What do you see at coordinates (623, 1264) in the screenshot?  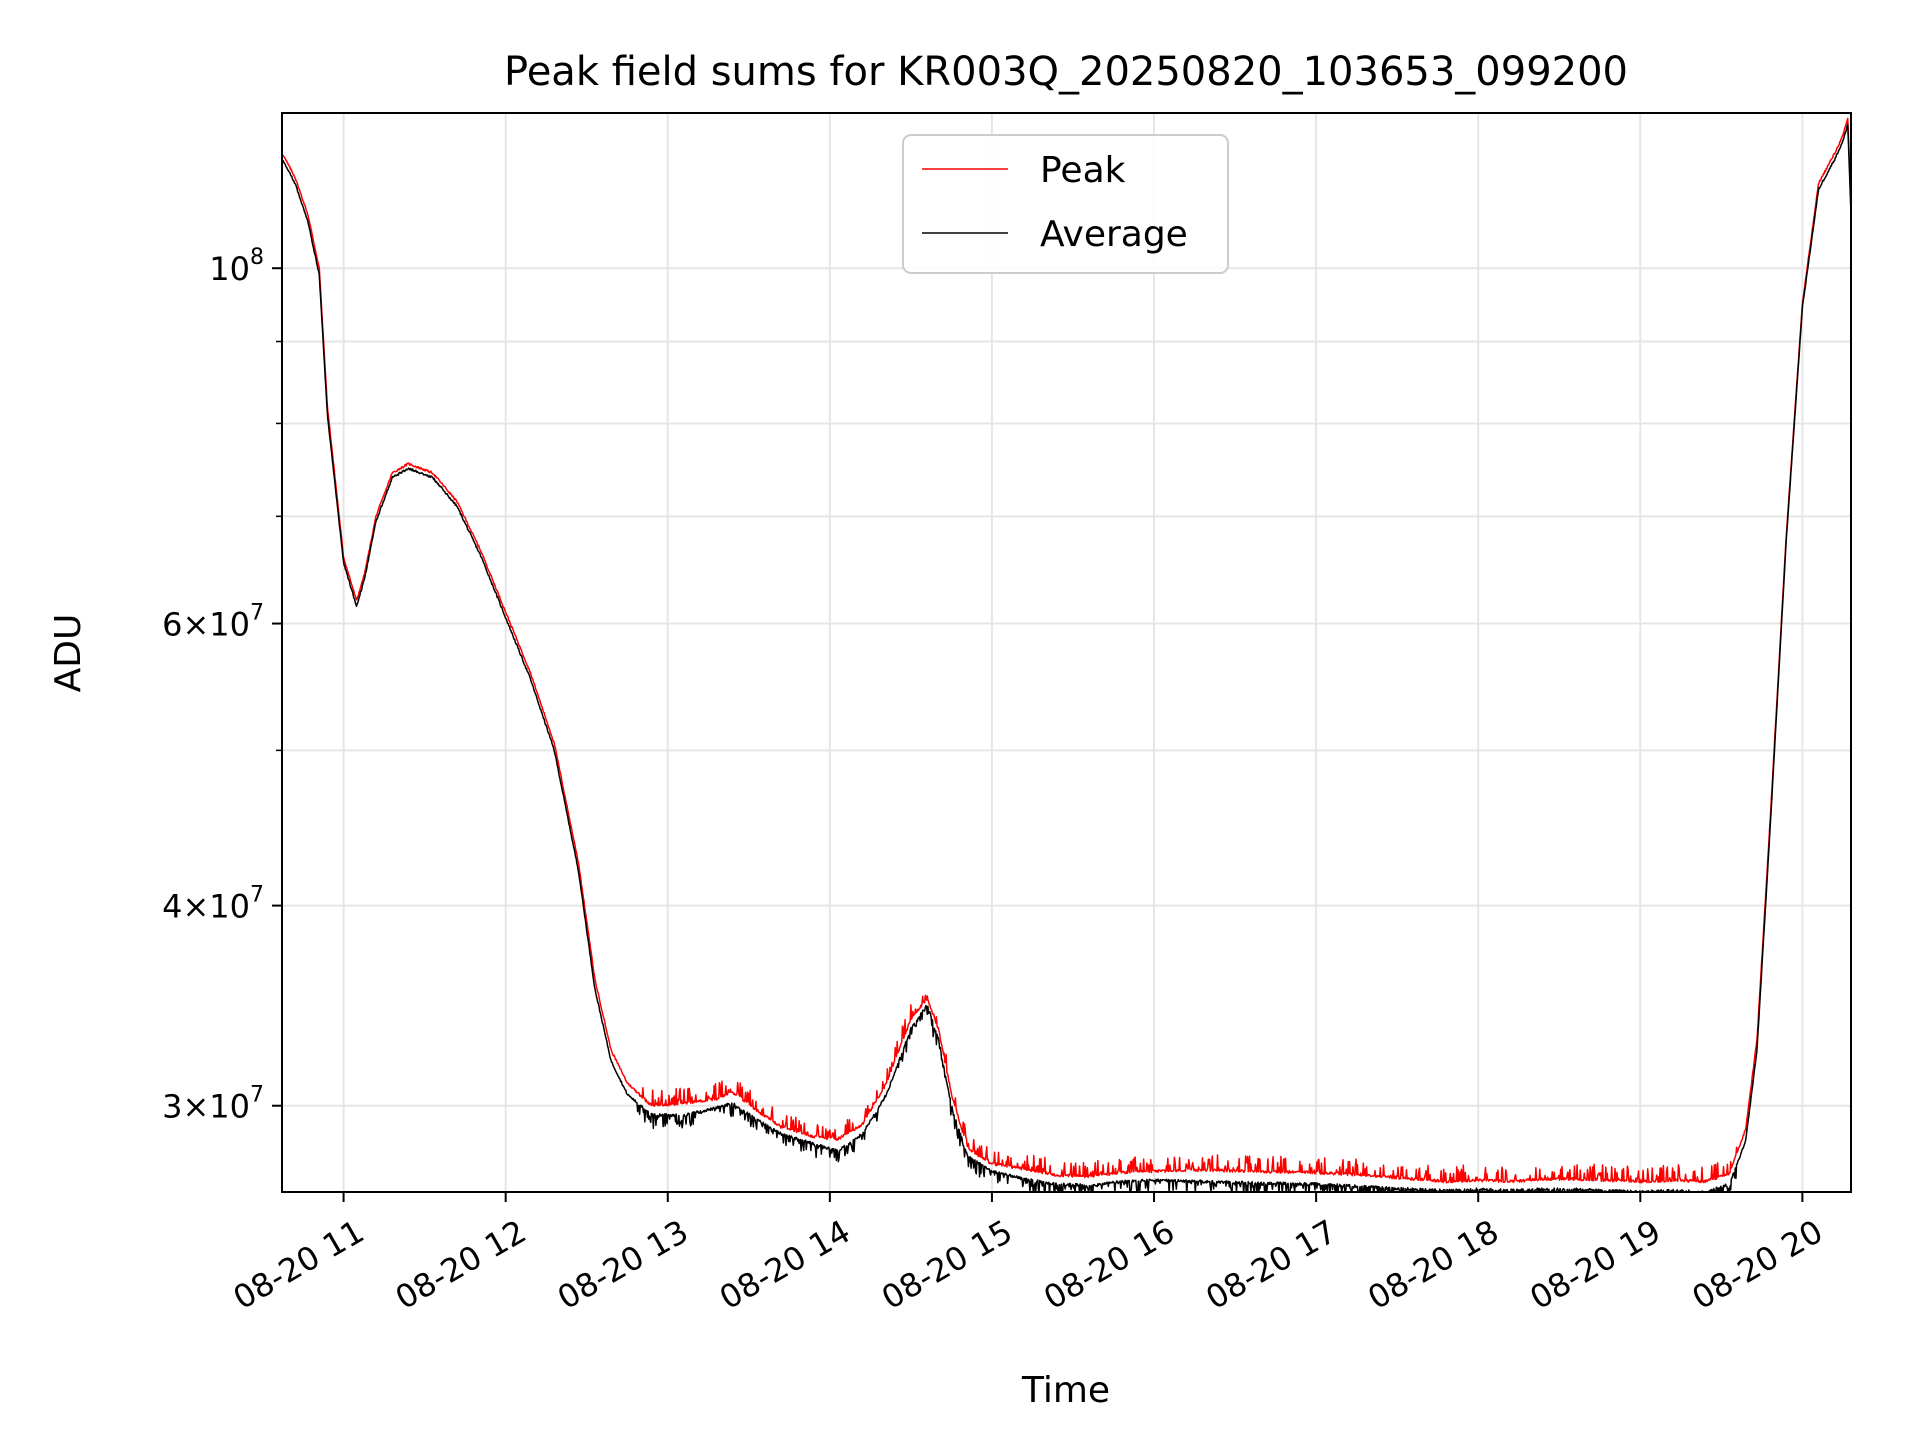 I see `x-tick-label: 08-20 13` at bounding box center [623, 1264].